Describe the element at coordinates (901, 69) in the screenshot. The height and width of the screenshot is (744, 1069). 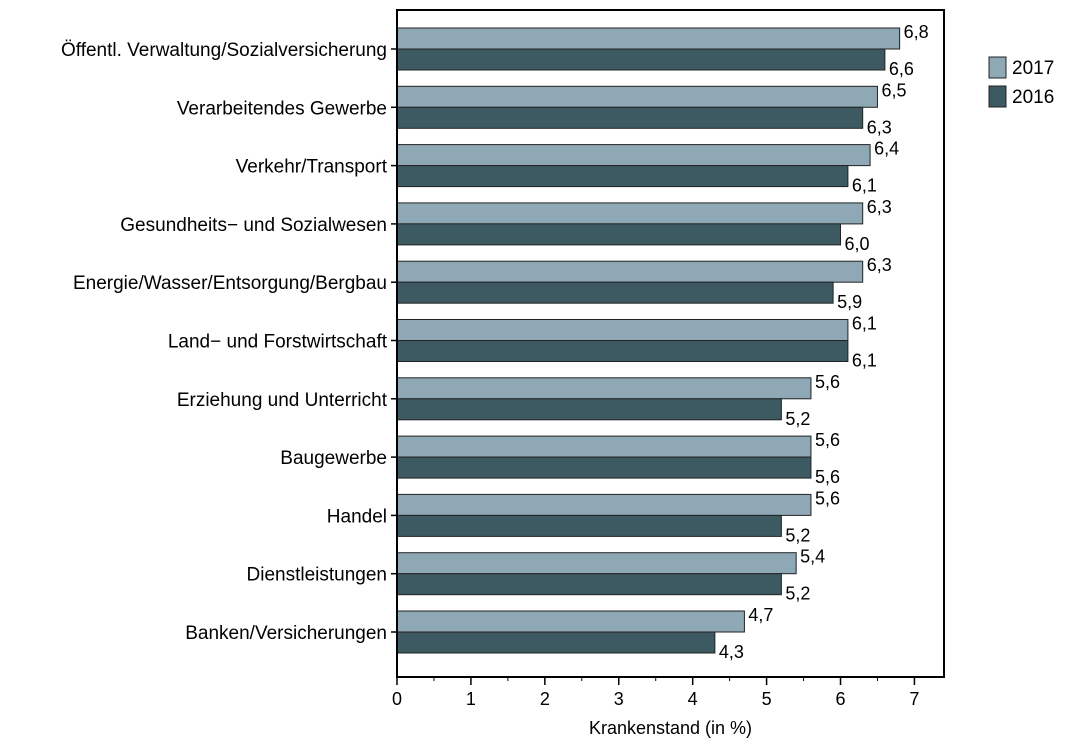
I see `value-label-2016: 6,6` at that location.